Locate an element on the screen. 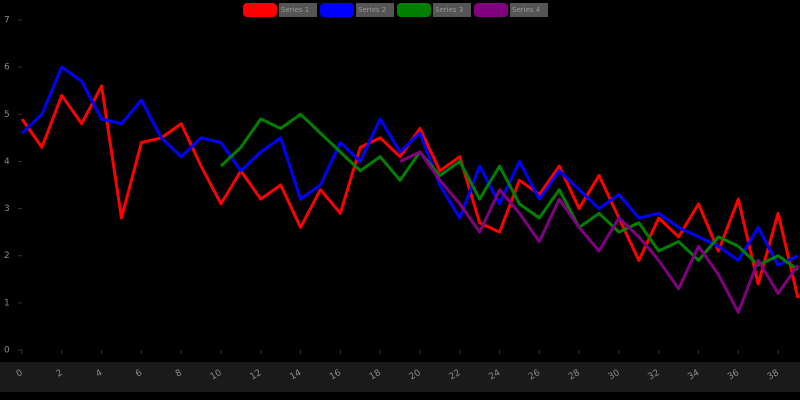 The width and height of the screenshot is (800, 400). y-tick-label: 5 is located at coordinates (7, 115).